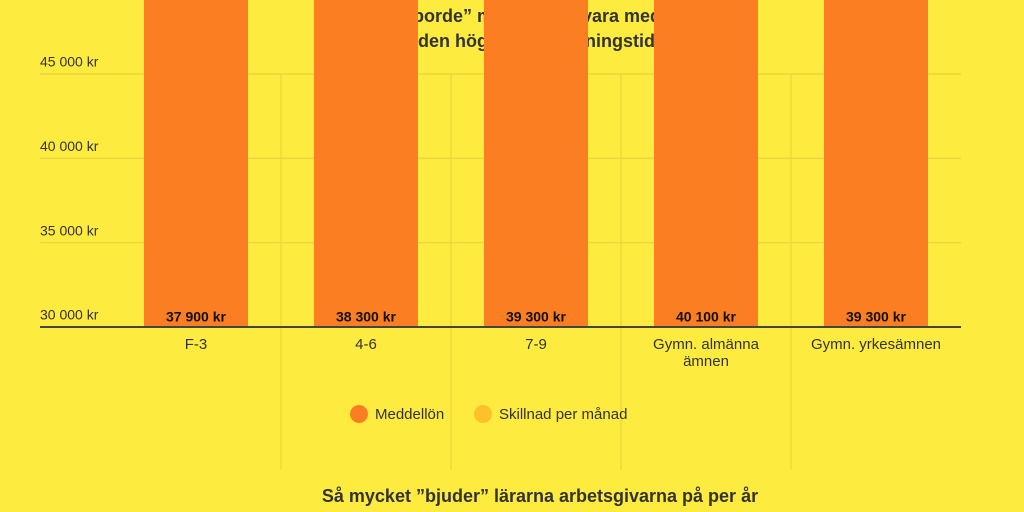 This screenshot has height=512, width=1024. Describe the element at coordinates (409, 414) in the screenshot. I see `legend-label: Meddellön` at that location.